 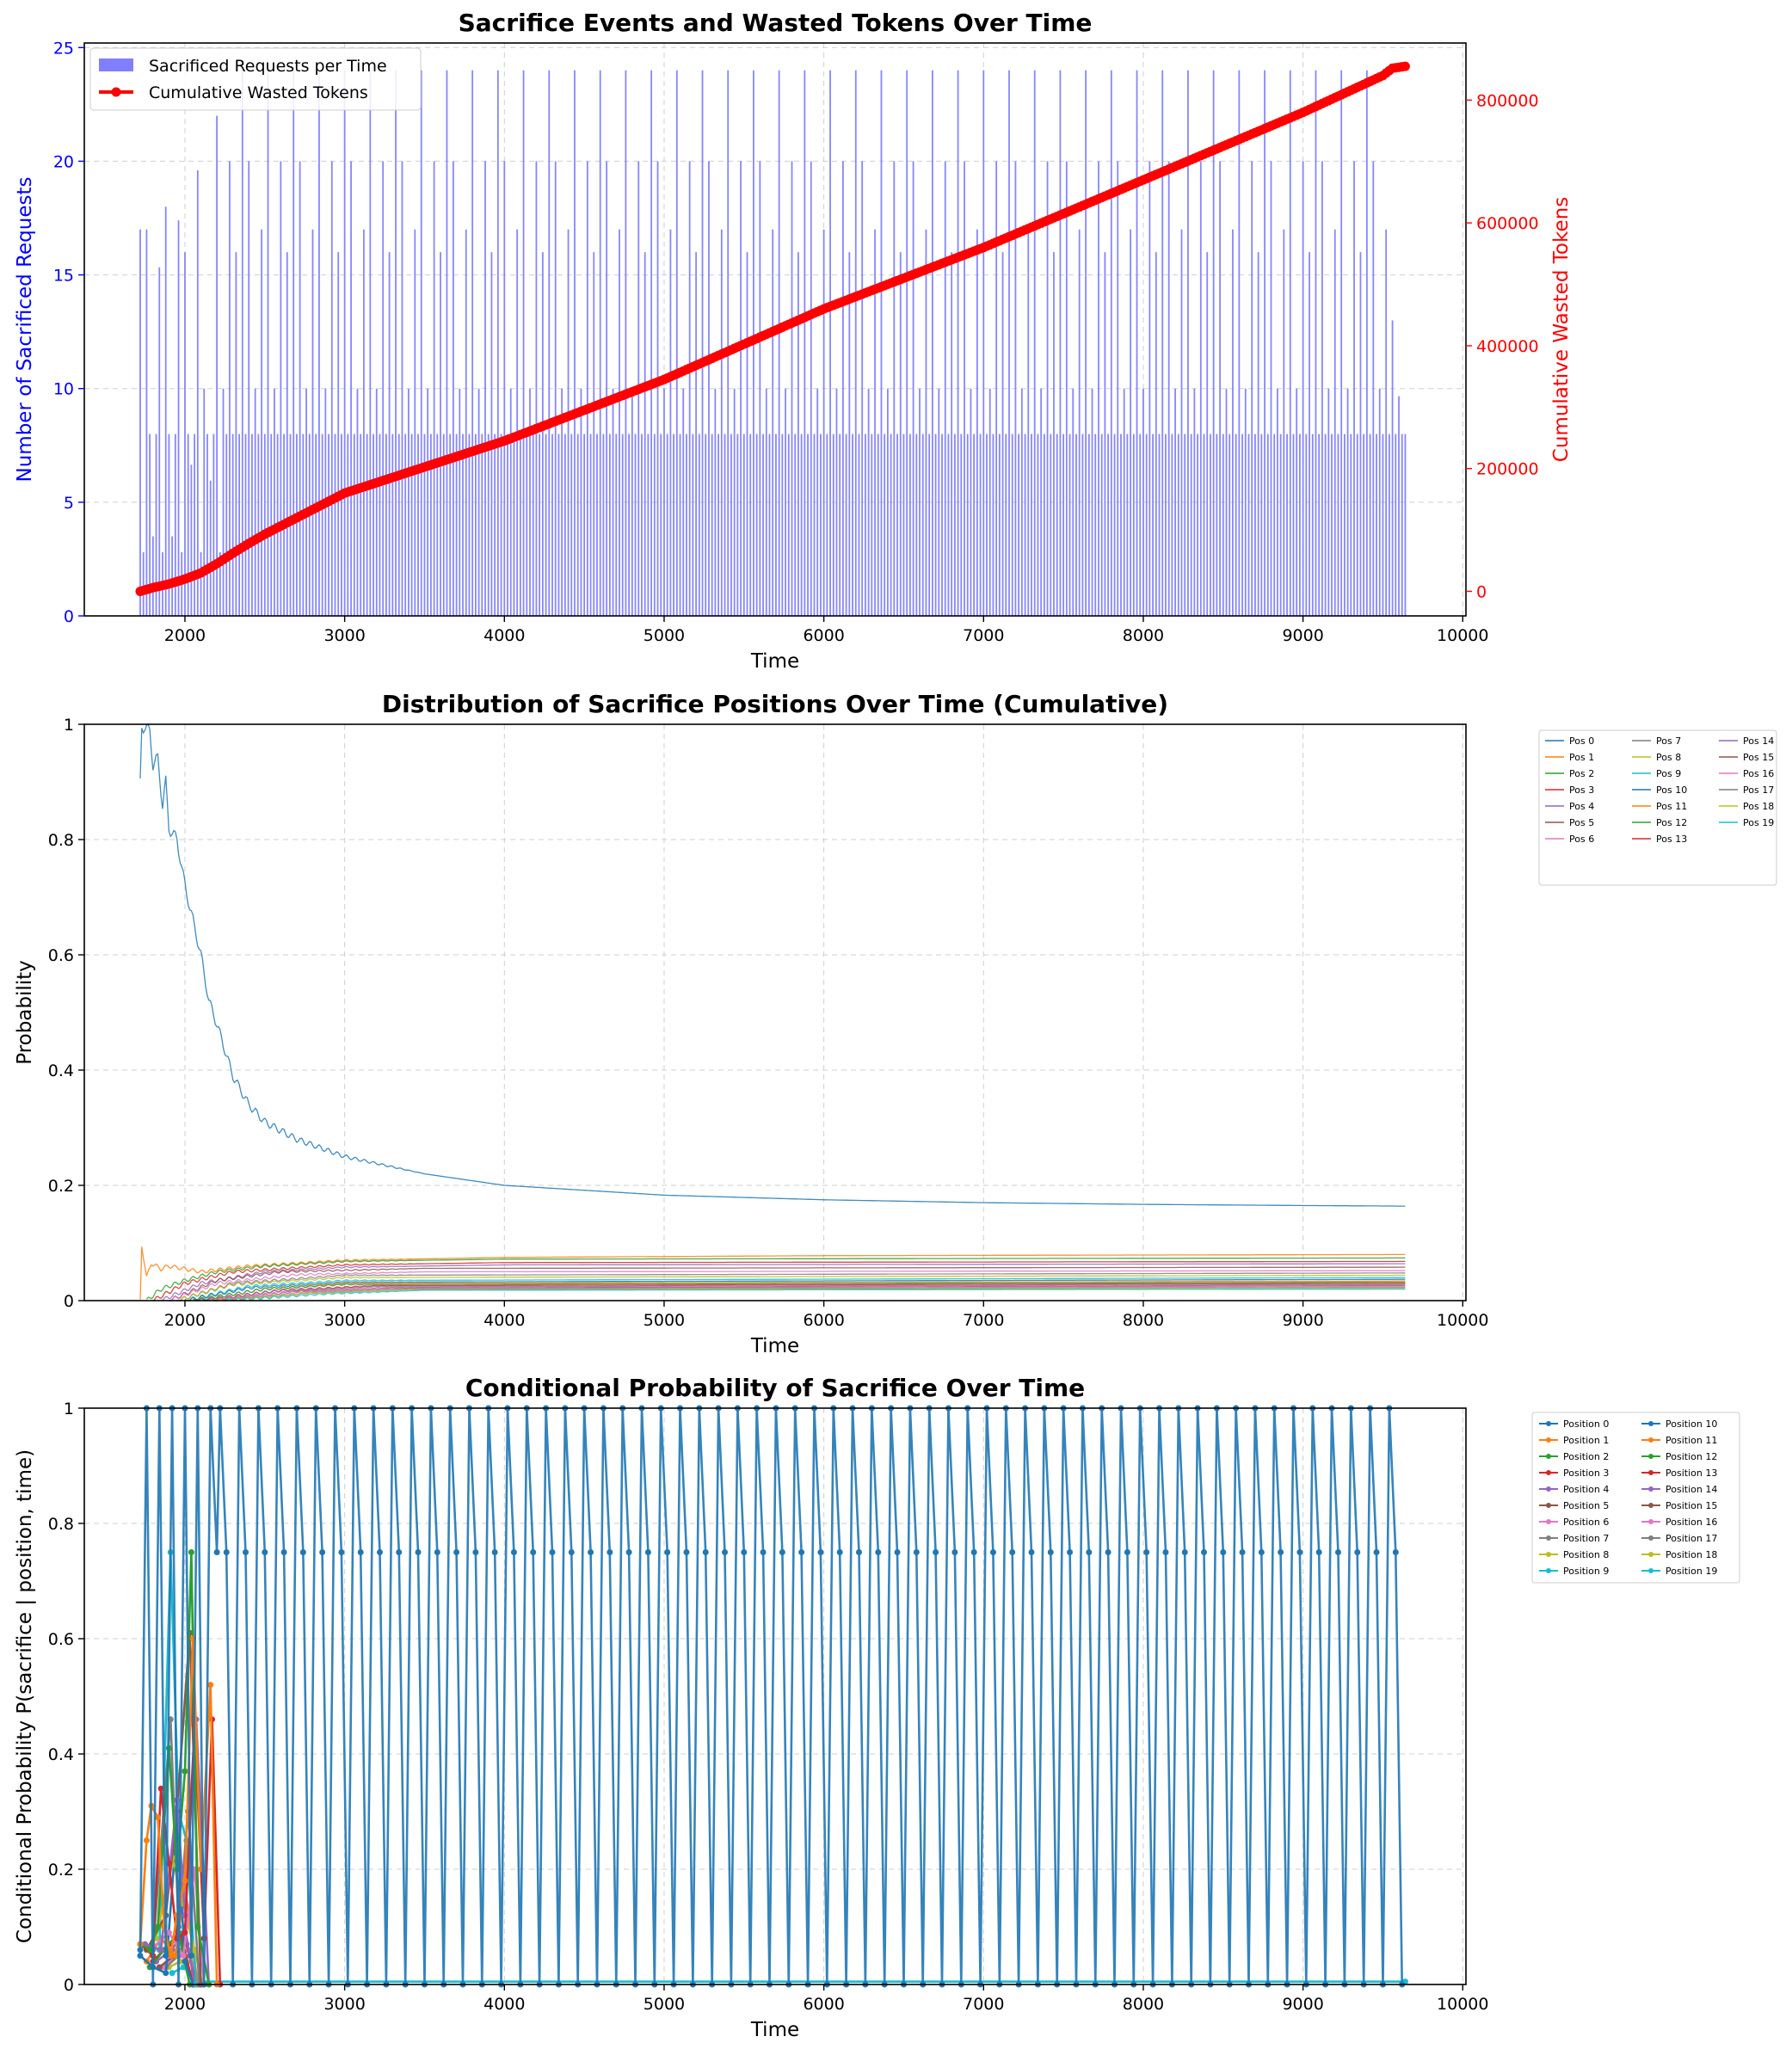 What do you see at coordinates (504, 635) in the screenshot?
I see `x-tick-label: 4000` at bounding box center [504, 635].